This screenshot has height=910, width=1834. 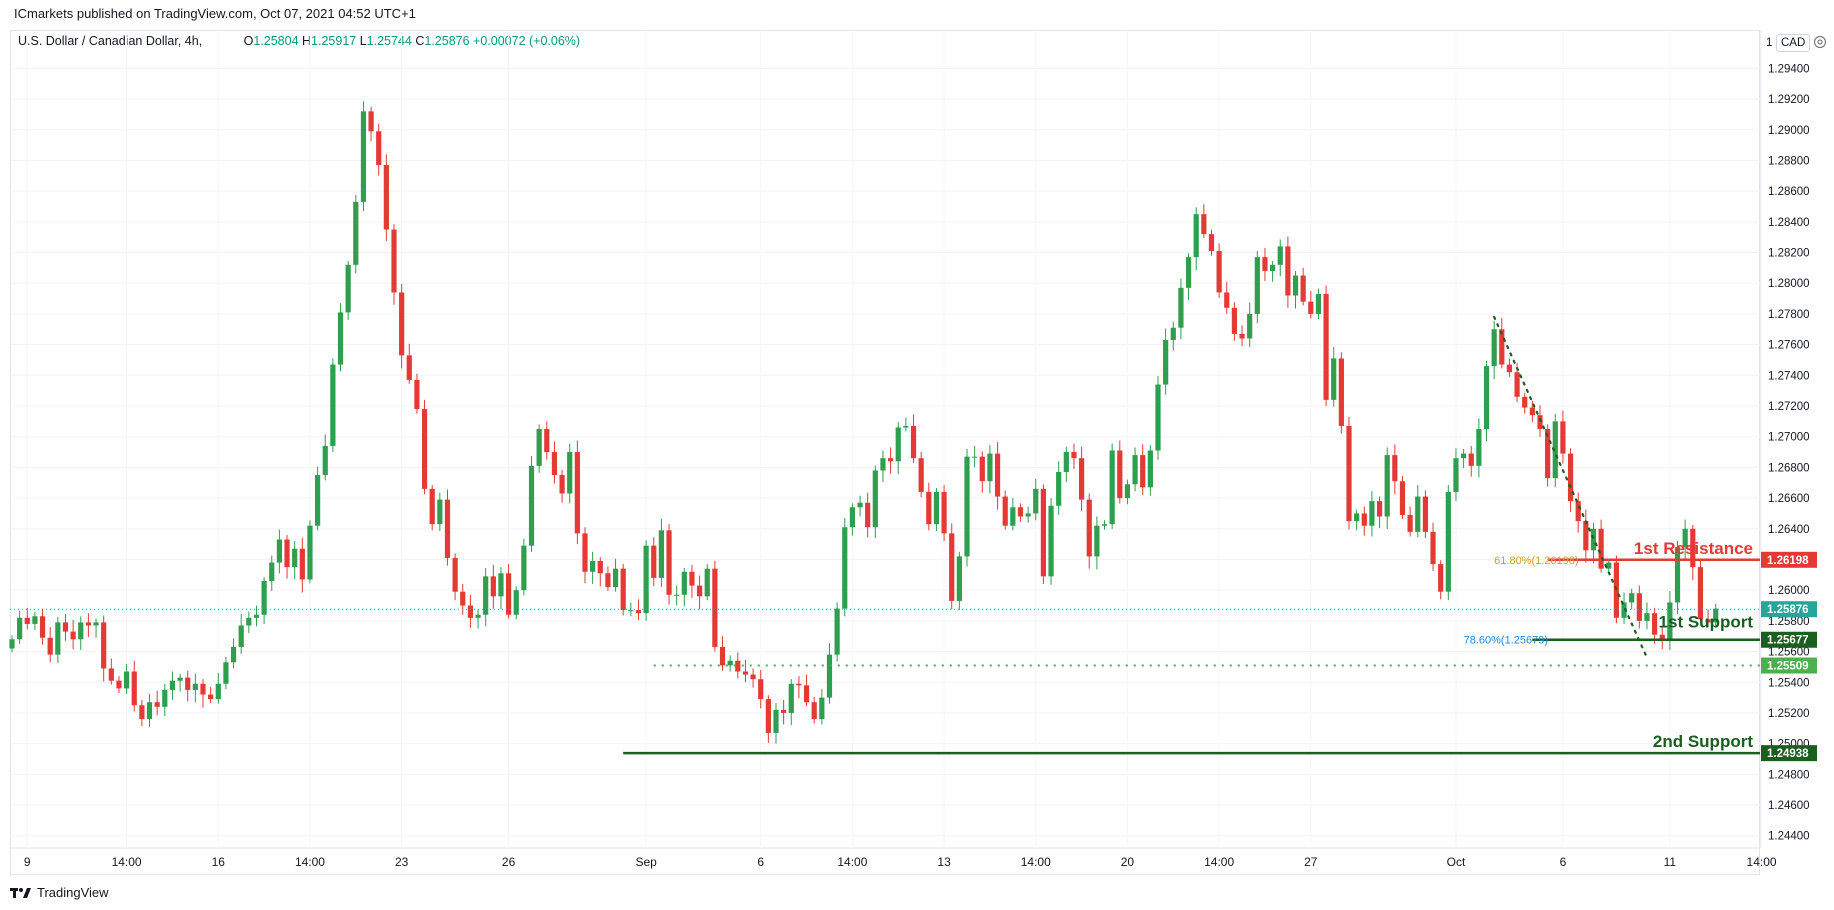 What do you see at coordinates (1789, 69) in the screenshot?
I see `price-tick-label: 1.29400` at bounding box center [1789, 69].